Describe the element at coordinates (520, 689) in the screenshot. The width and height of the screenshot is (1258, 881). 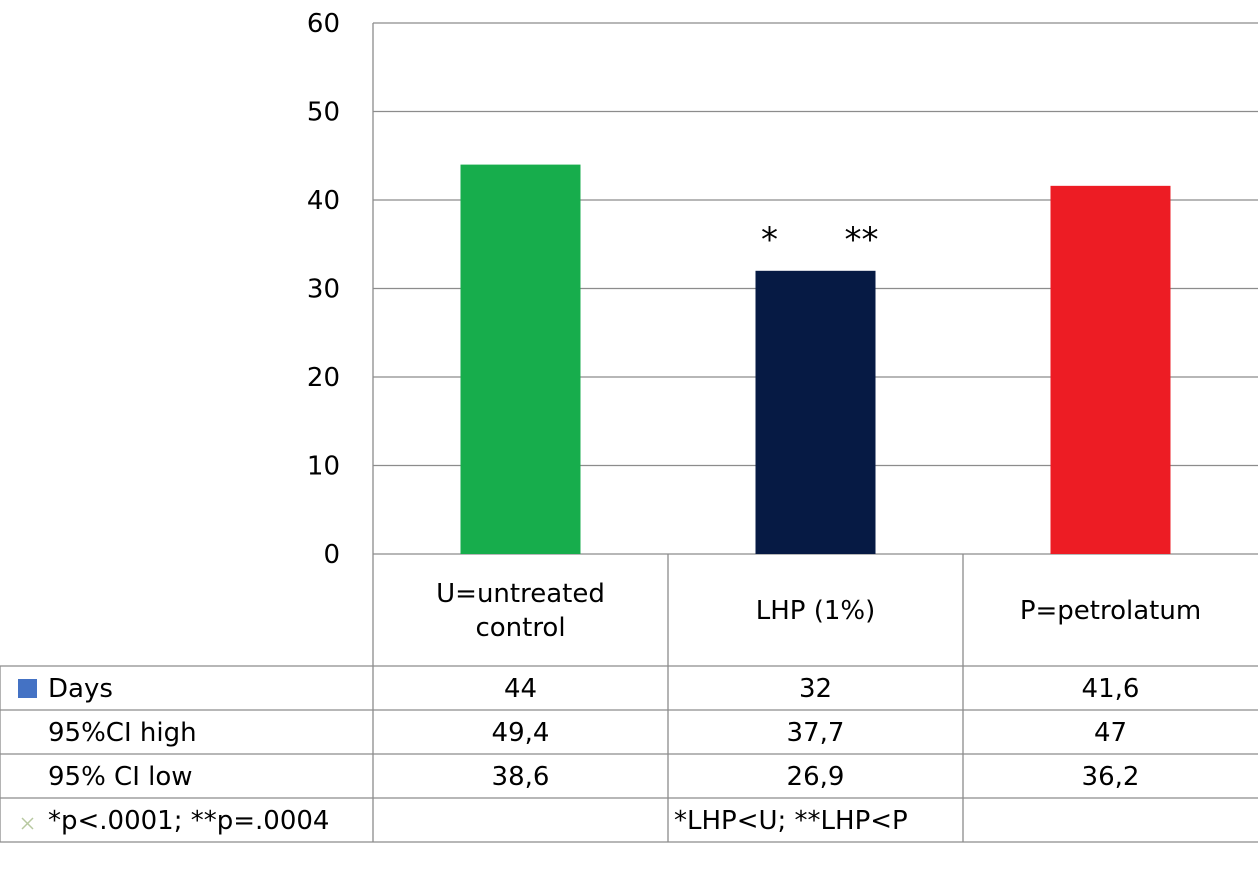
I see `table-cell: 44` at that location.